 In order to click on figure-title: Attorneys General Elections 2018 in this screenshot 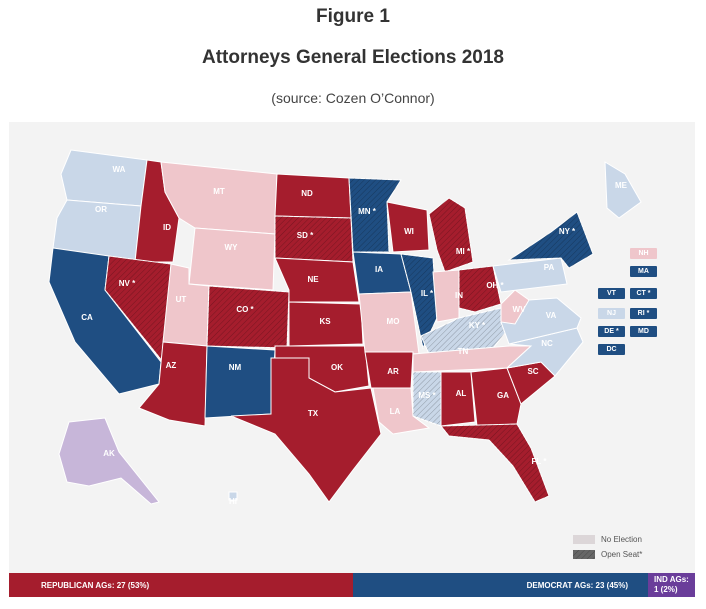, I will do `click(352, 57)`.